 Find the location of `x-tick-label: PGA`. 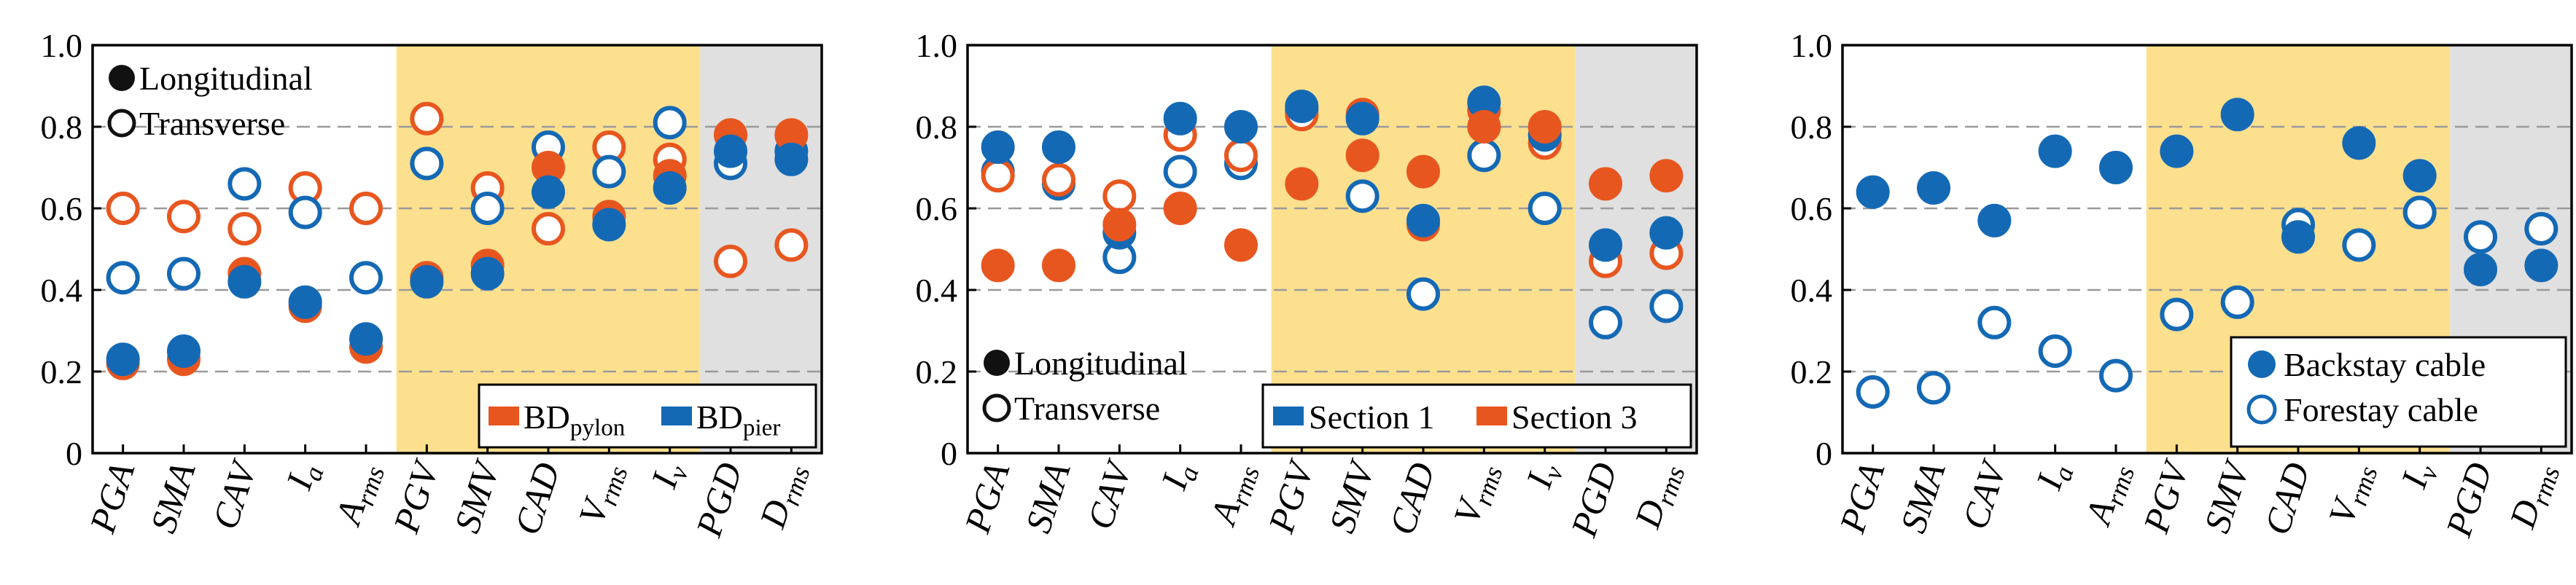

x-tick-label: PGA is located at coordinates (1862, 498).